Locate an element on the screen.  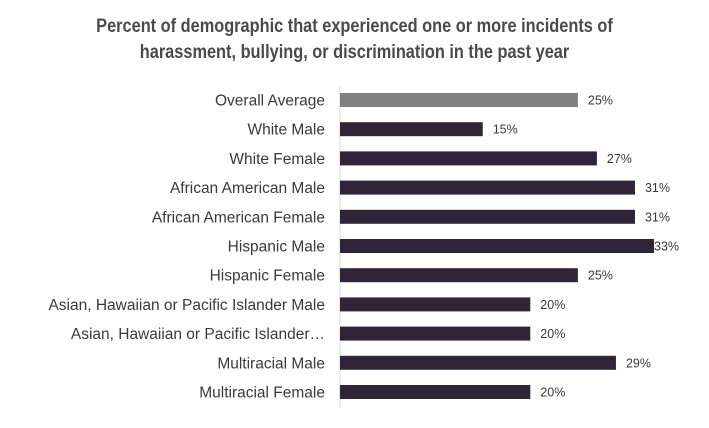
category-label-1: White Male is located at coordinates (286, 130).